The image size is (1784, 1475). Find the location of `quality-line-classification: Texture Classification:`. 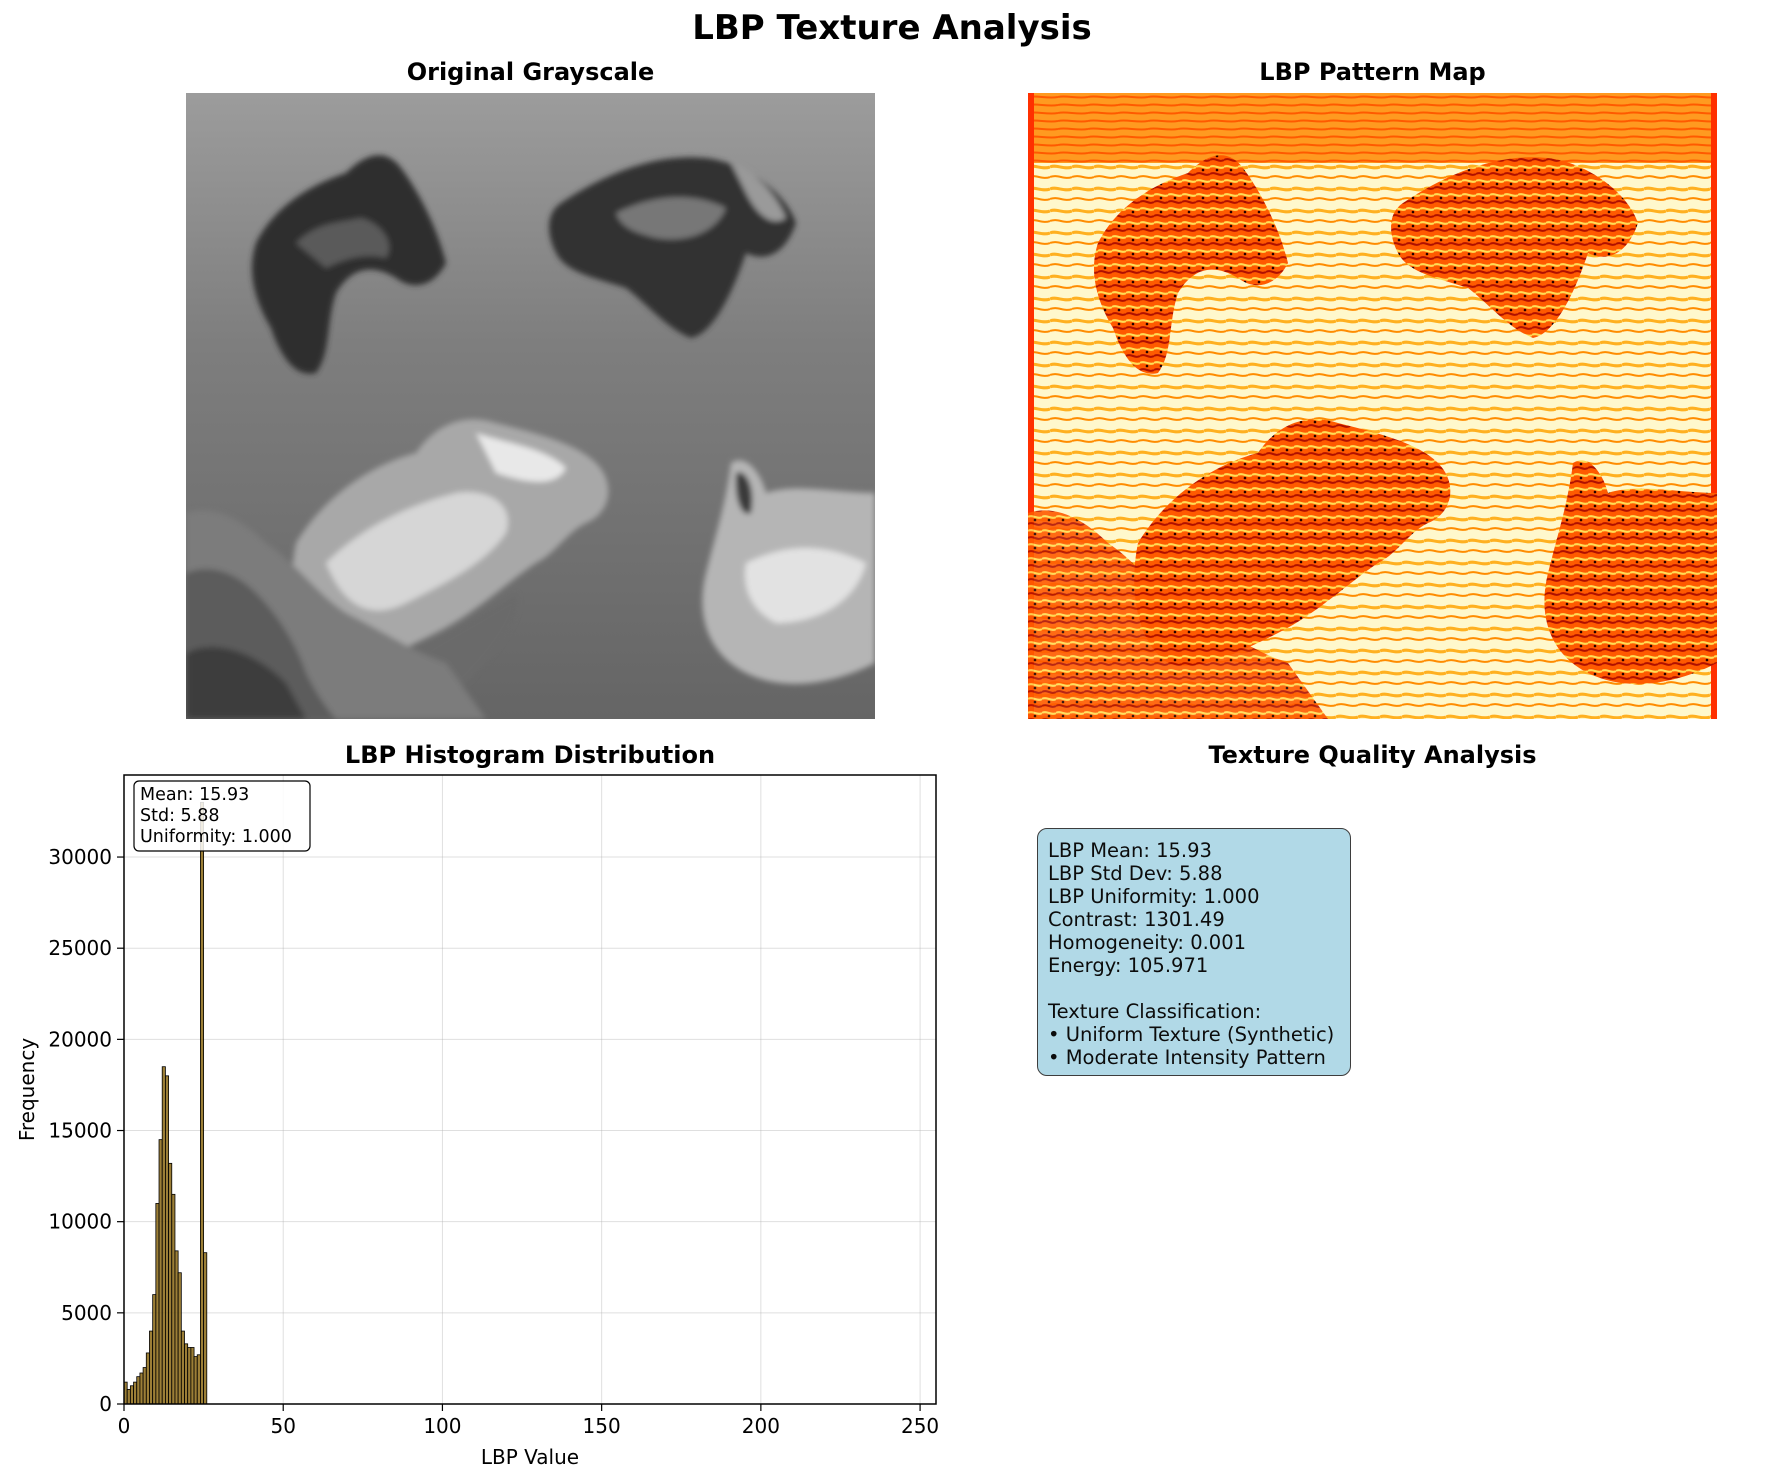

quality-line-classification: Texture Classification: is located at coordinates (1155, 1011).